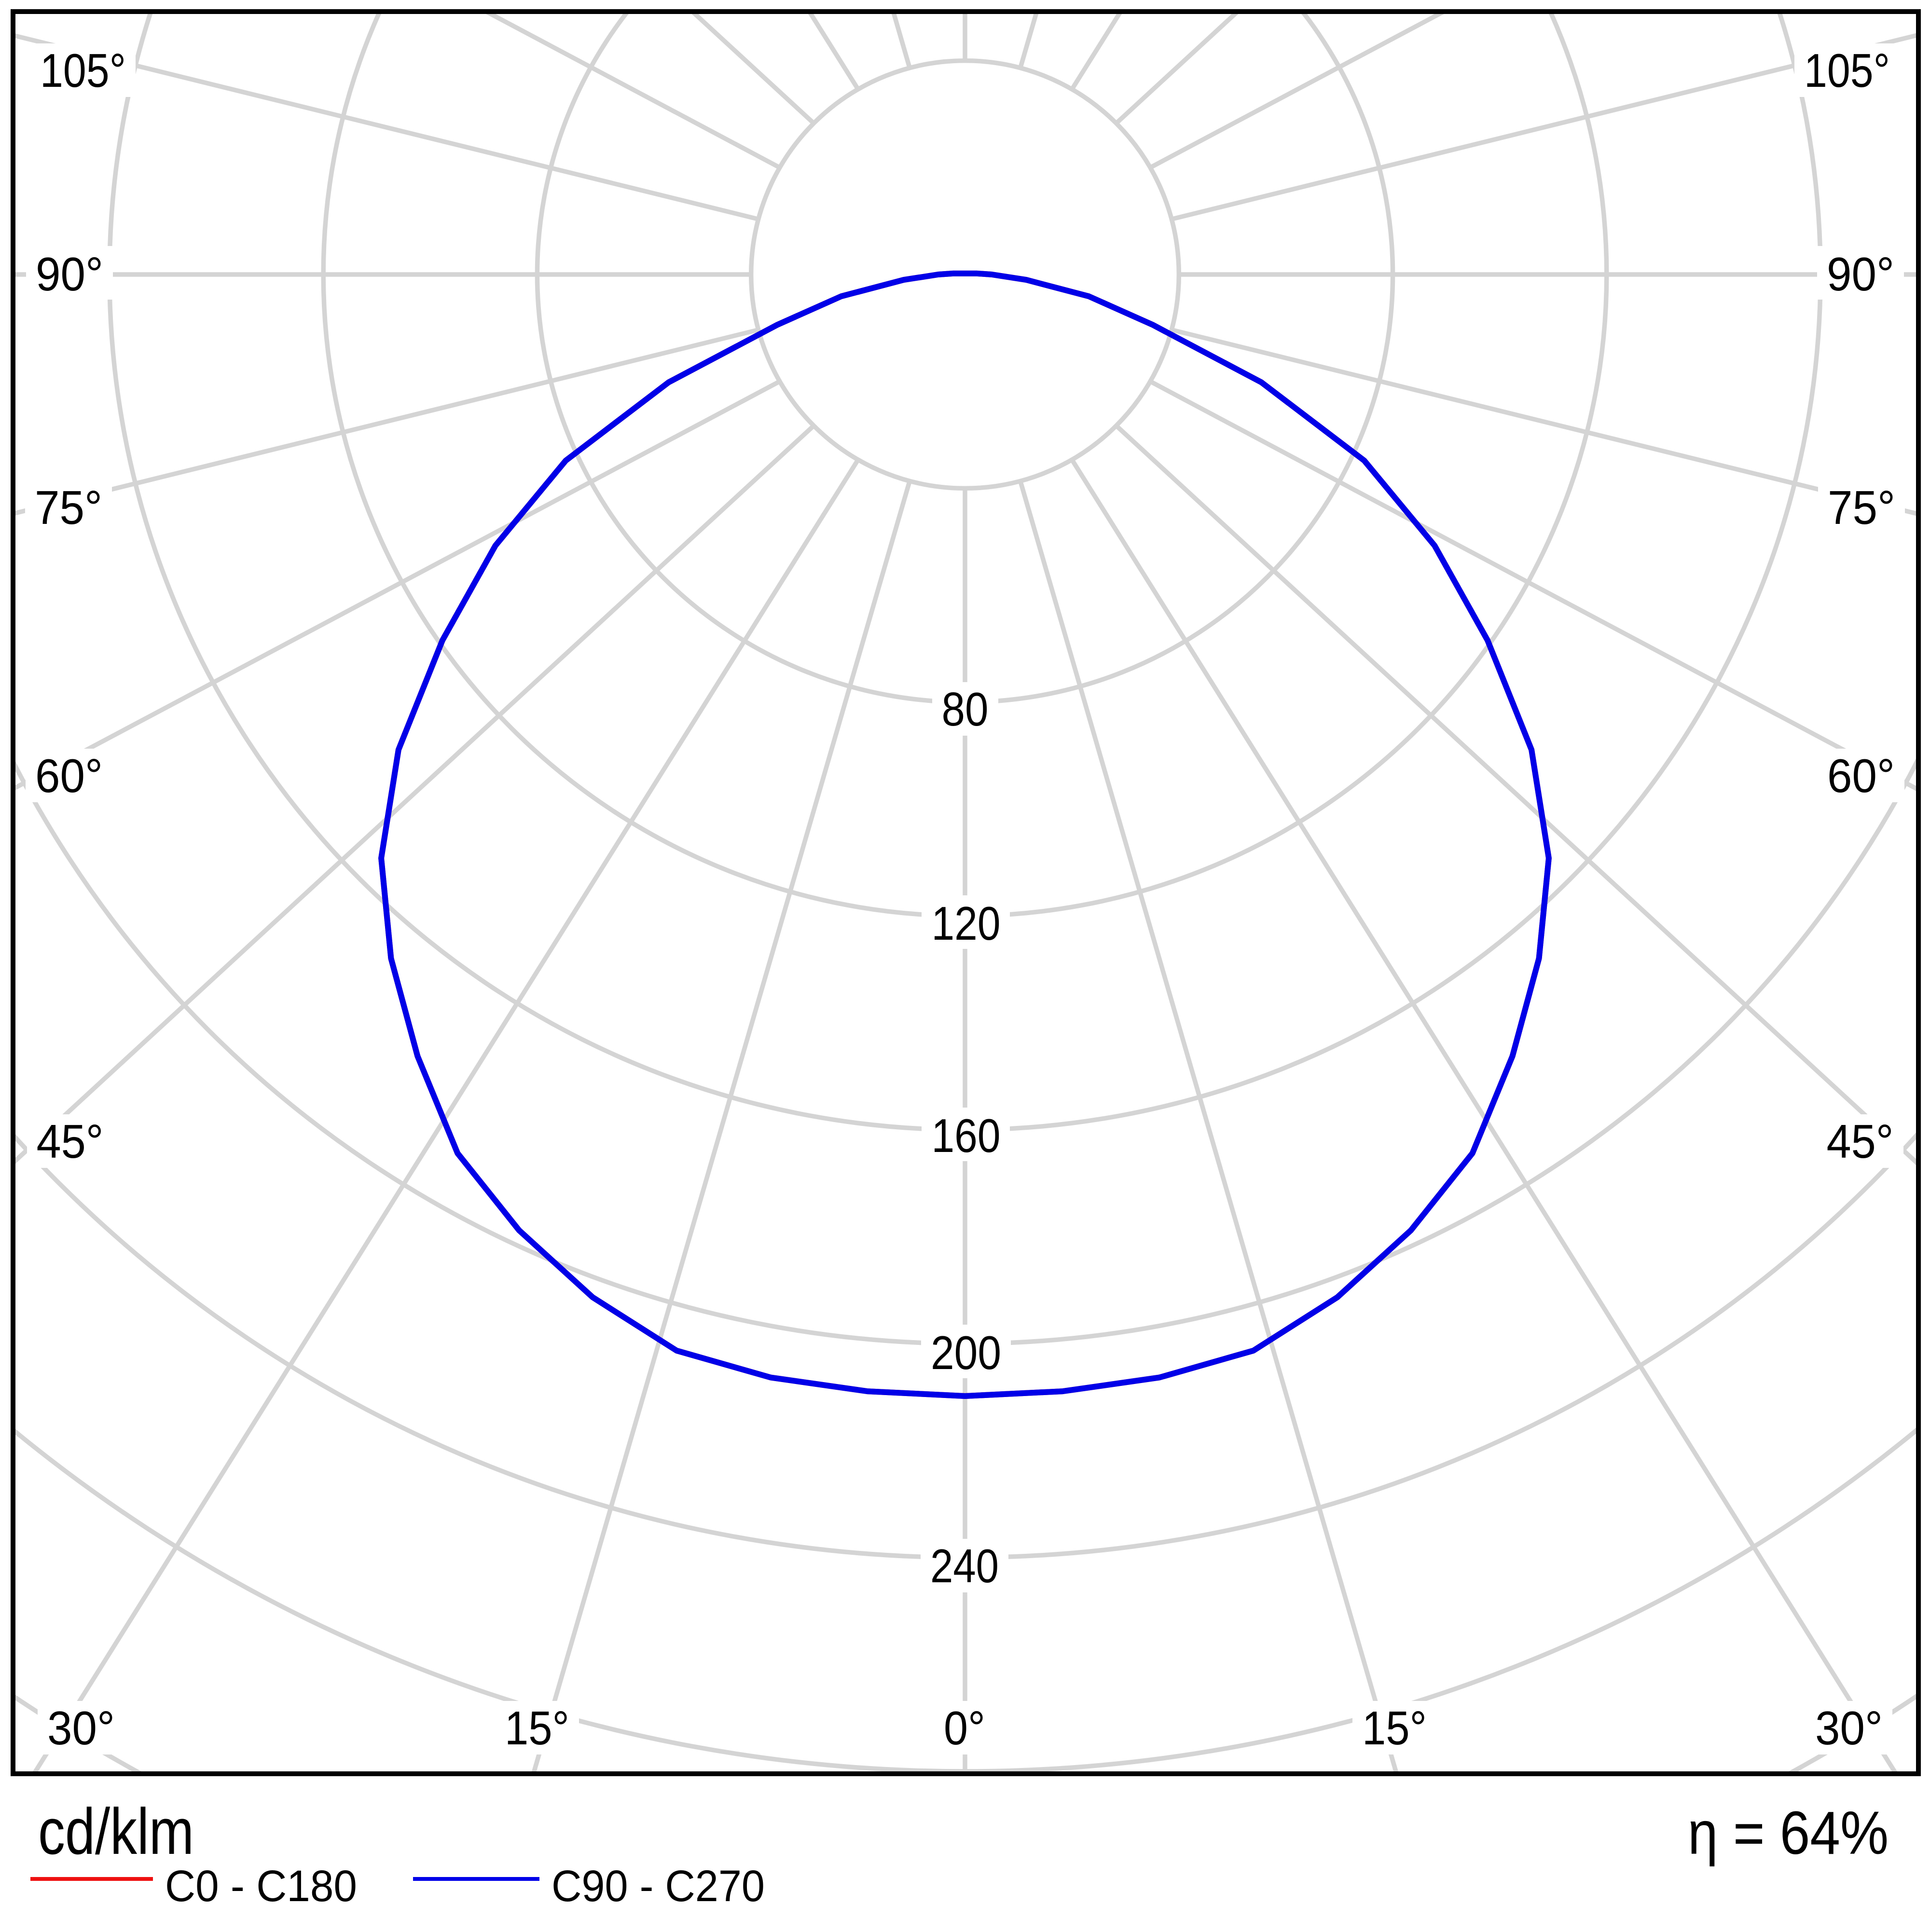  What do you see at coordinates (966, 1135) in the screenshot?
I see `svg-text: 160` at bounding box center [966, 1135].